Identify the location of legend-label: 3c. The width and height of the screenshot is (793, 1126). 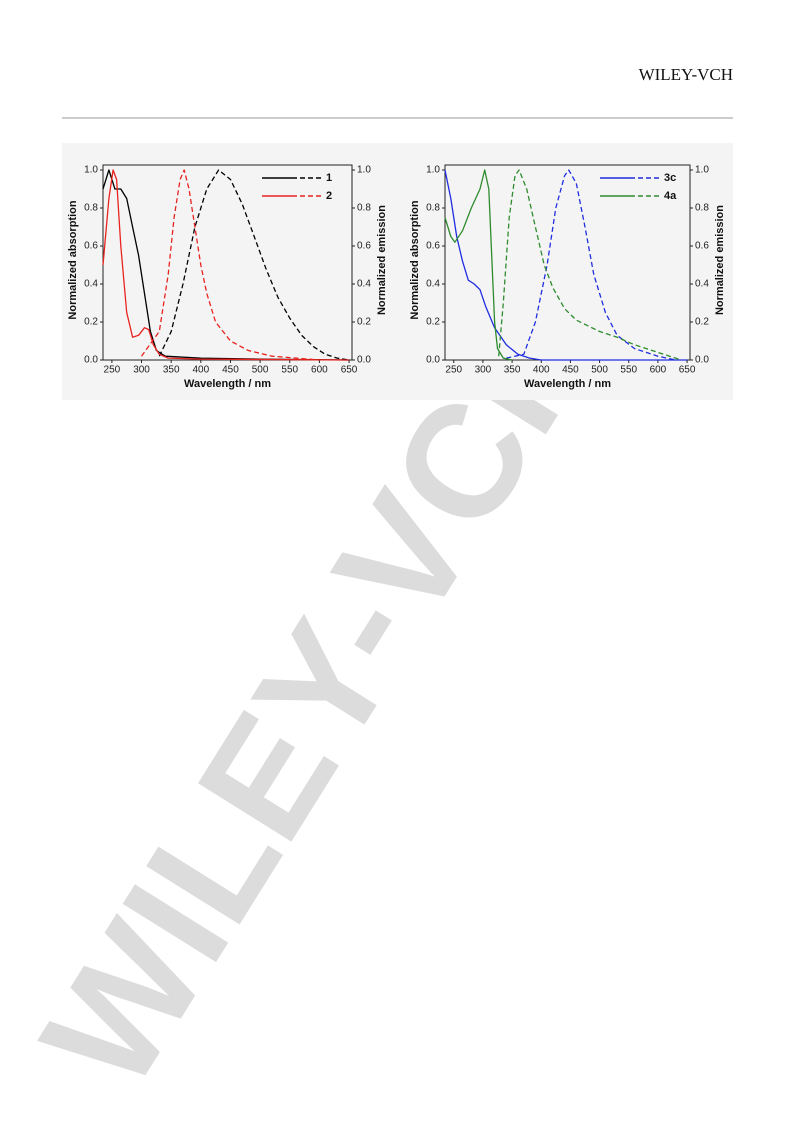
(670, 178).